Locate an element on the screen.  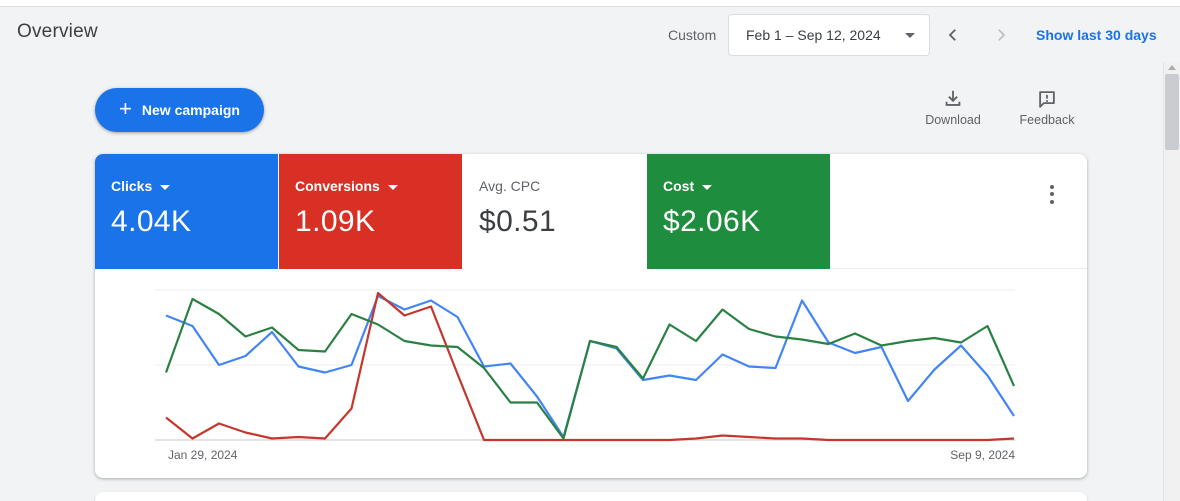
card-overflow-menu-button is located at coordinates (1052, 194).